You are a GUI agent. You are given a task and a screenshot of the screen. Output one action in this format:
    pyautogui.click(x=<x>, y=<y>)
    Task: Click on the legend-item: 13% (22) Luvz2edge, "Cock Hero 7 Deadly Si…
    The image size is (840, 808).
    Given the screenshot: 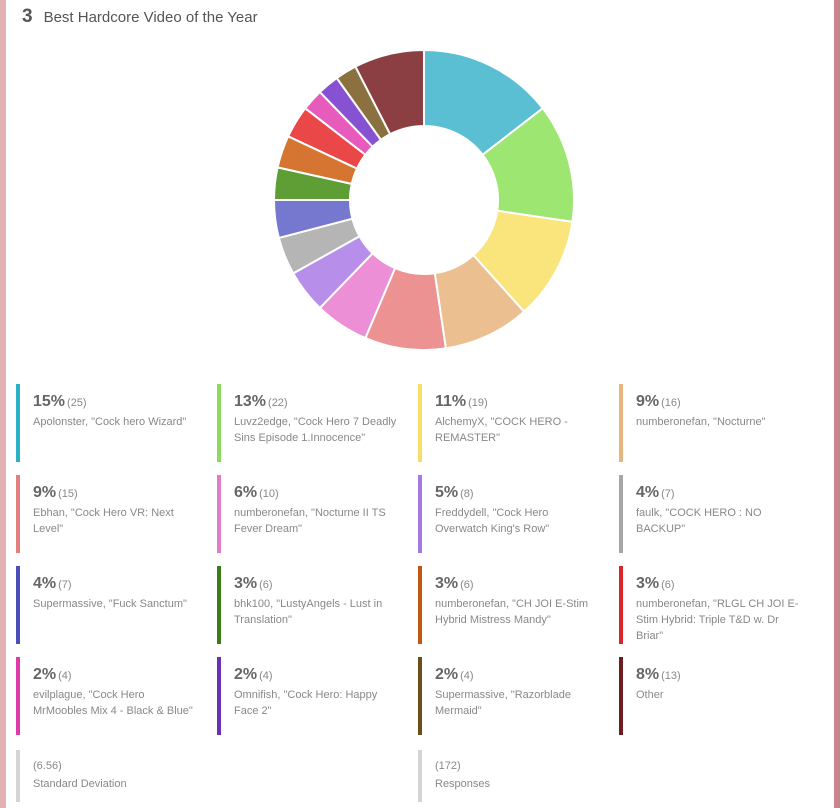 What is the action you would take?
    pyautogui.click(x=307, y=423)
    